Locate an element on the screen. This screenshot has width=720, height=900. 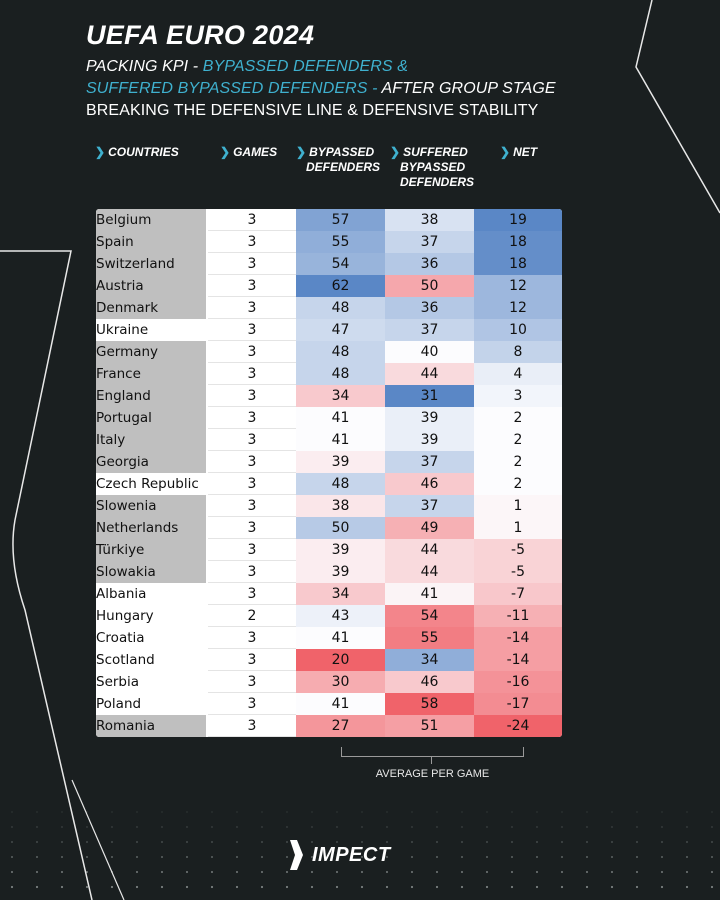
country-cell: Slowenia is located at coordinates (151, 506).